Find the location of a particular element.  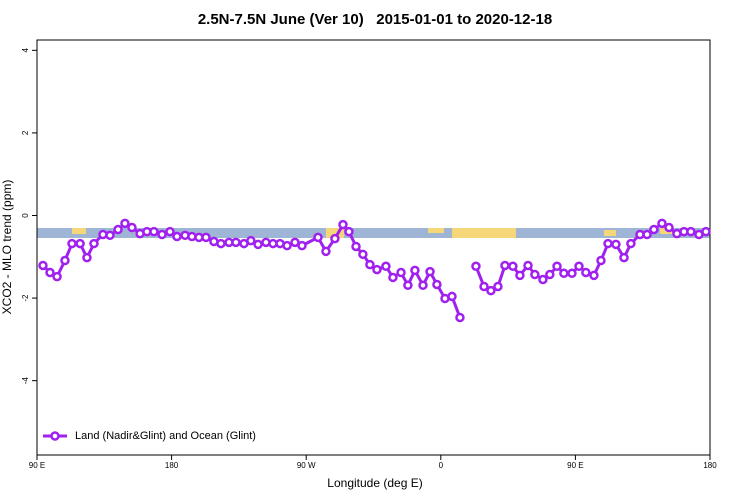

y-tick-label: -2 is located at coordinates (25, 298).